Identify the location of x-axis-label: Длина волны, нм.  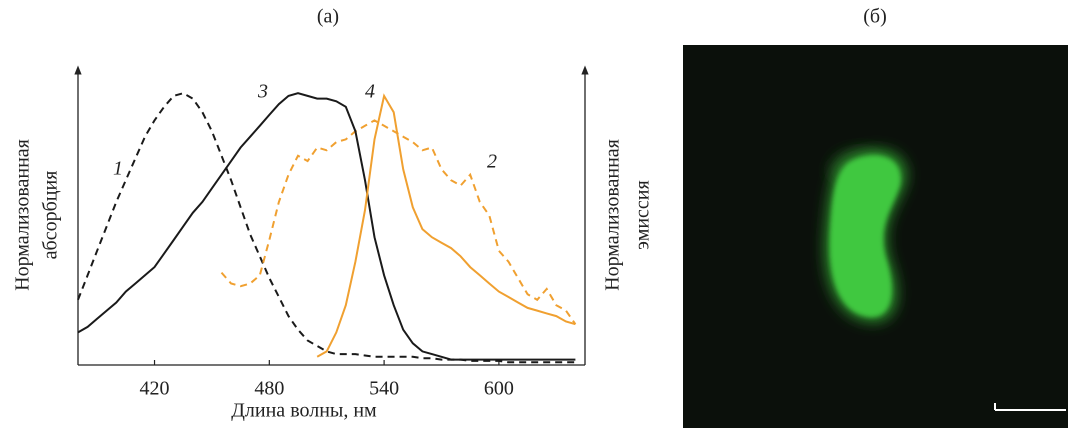
(304, 411).